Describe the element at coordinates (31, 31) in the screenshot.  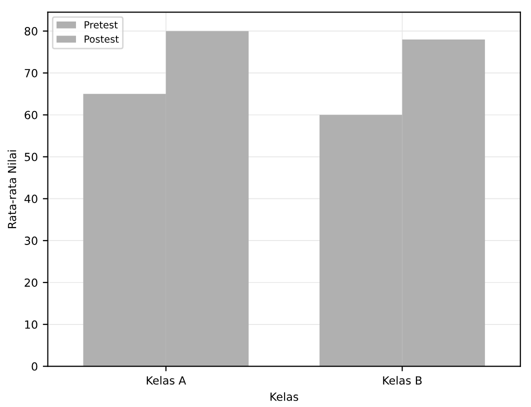
I see `y-tick-label: 80` at that location.